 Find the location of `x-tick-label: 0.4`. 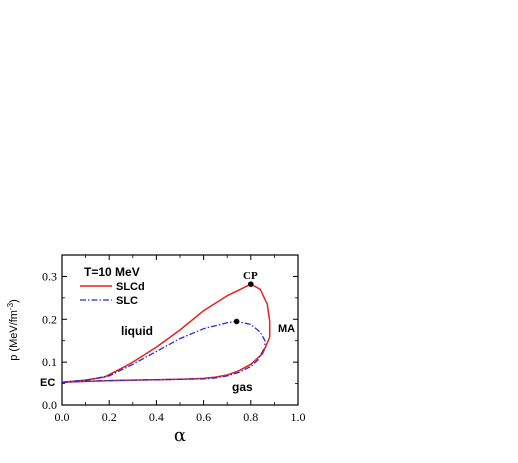

x-tick-label: 0.4 is located at coordinates (156, 417).